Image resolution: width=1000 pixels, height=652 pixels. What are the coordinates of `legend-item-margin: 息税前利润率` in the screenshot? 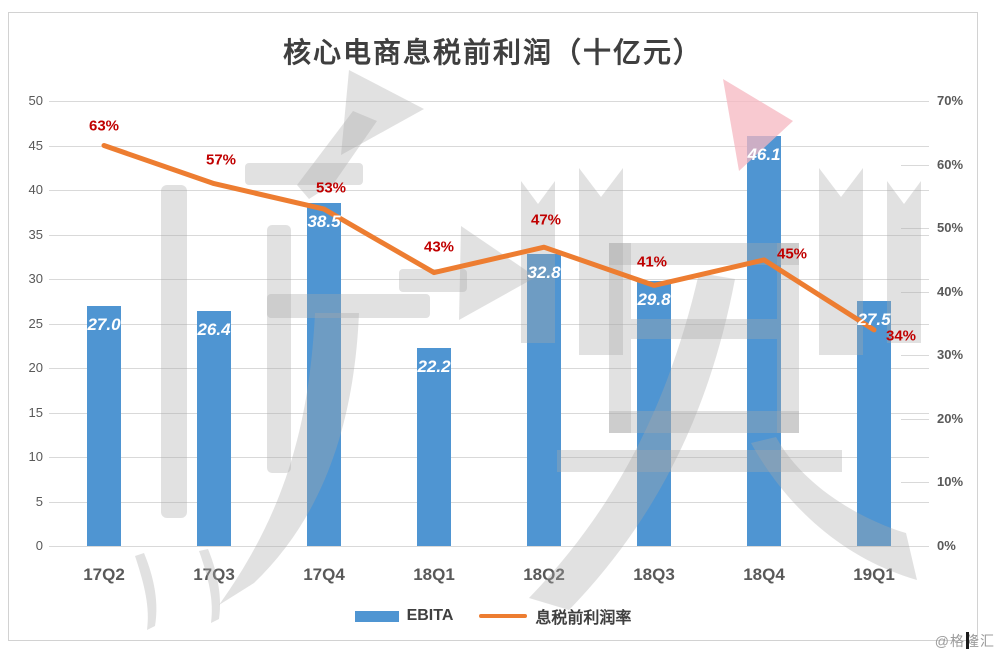 It's located at (555, 616).